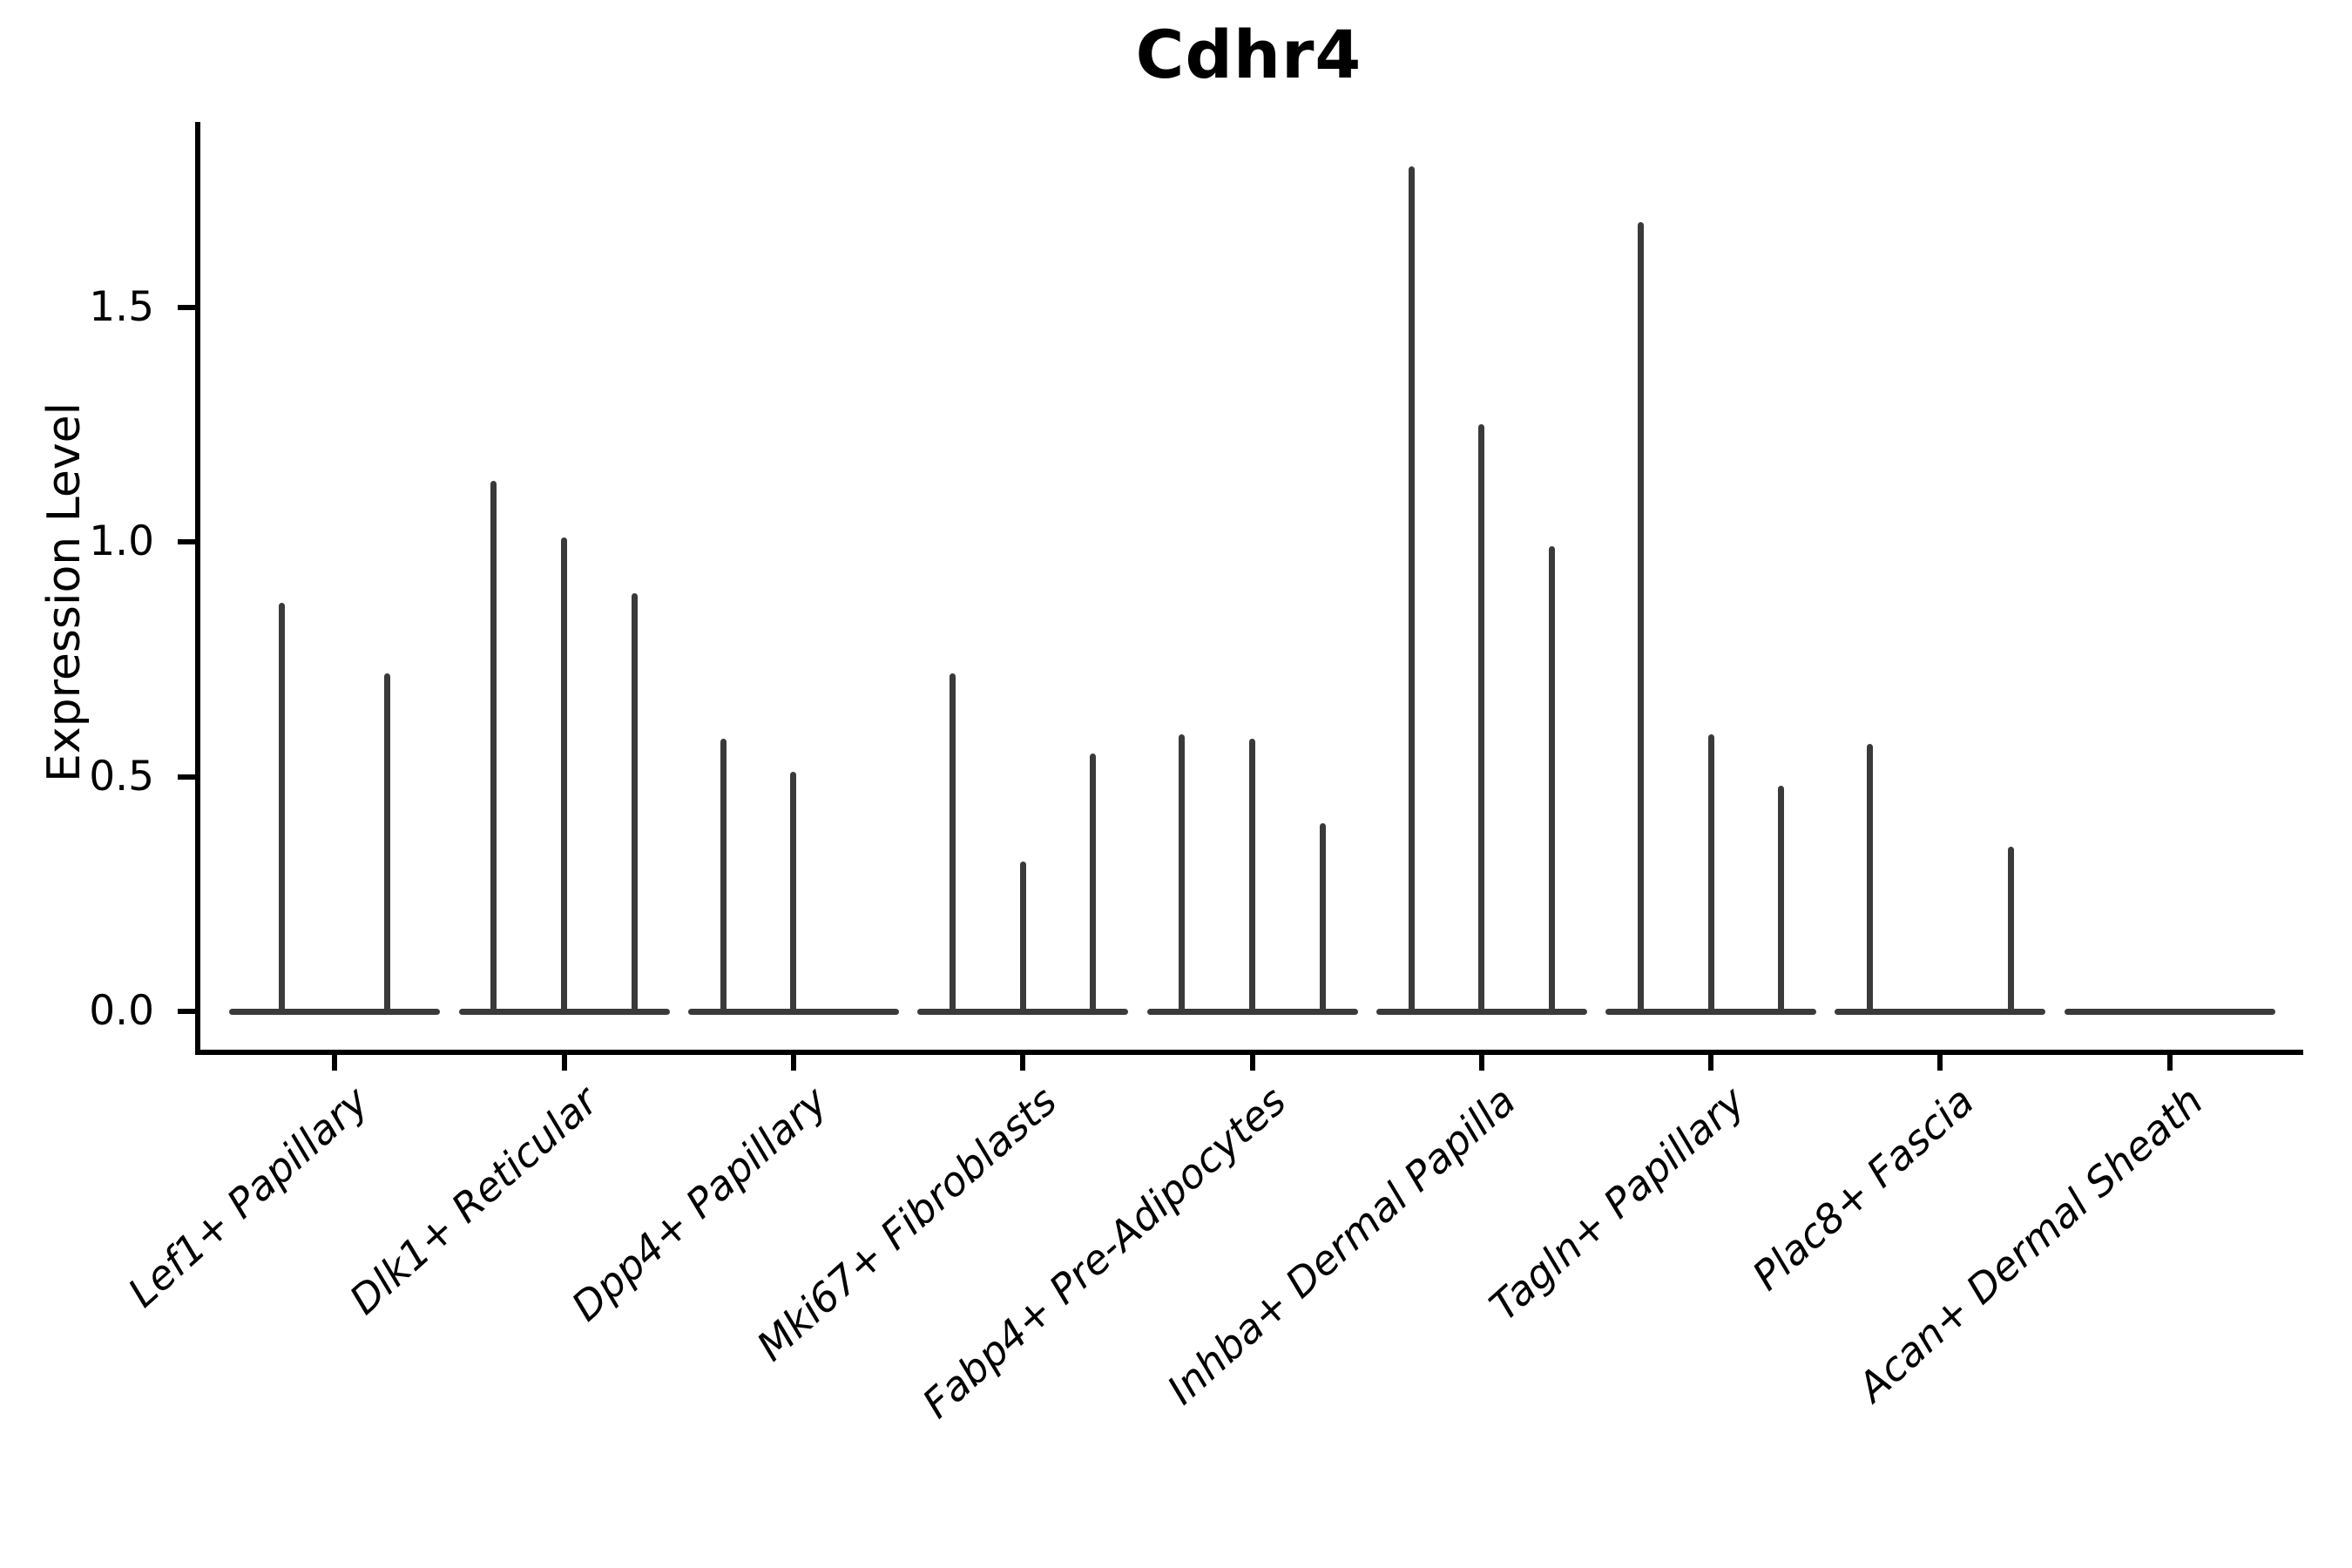  I want to click on x-tick-label: Plac8+ Fascia, so click(1863, 1188).